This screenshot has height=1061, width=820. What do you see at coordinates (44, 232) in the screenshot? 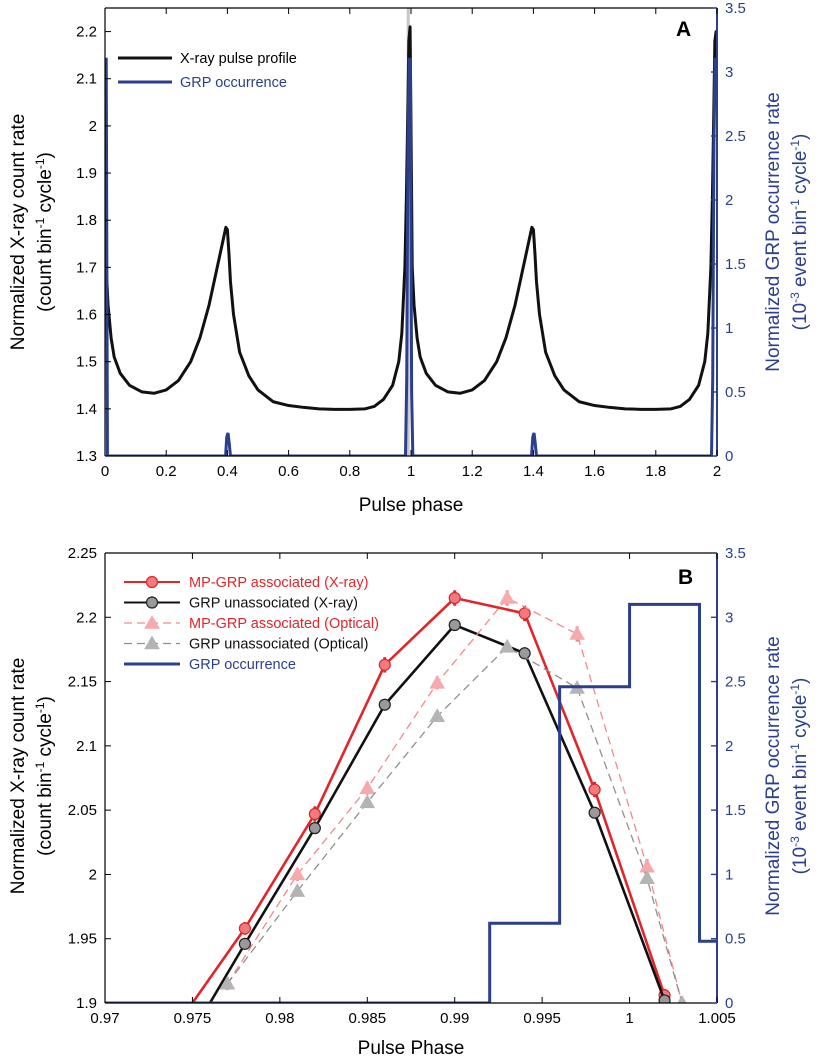
I see `panel-a-y-axis-label-line2: (count bin-1 cycle-1)` at bounding box center [44, 232].